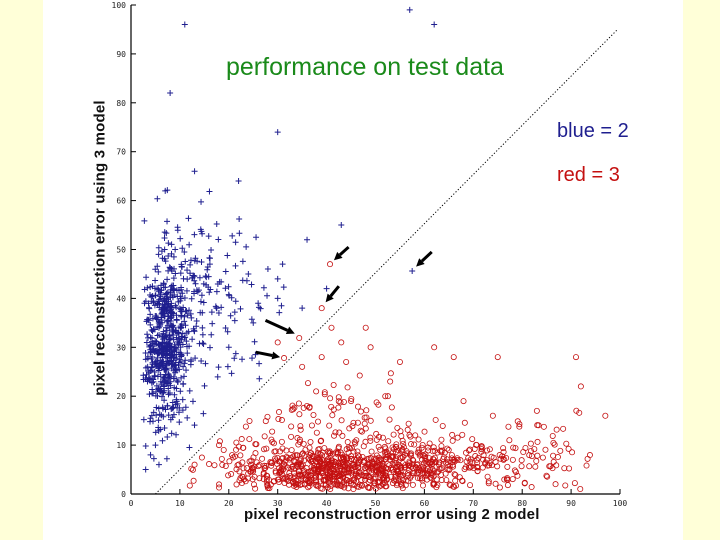 The image size is (720, 540). What do you see at coordinates (392, 514) in the screenshot?
I see `x-axis-label: pixel reconstruction error using 2 model` at bounding box center [392, 514].